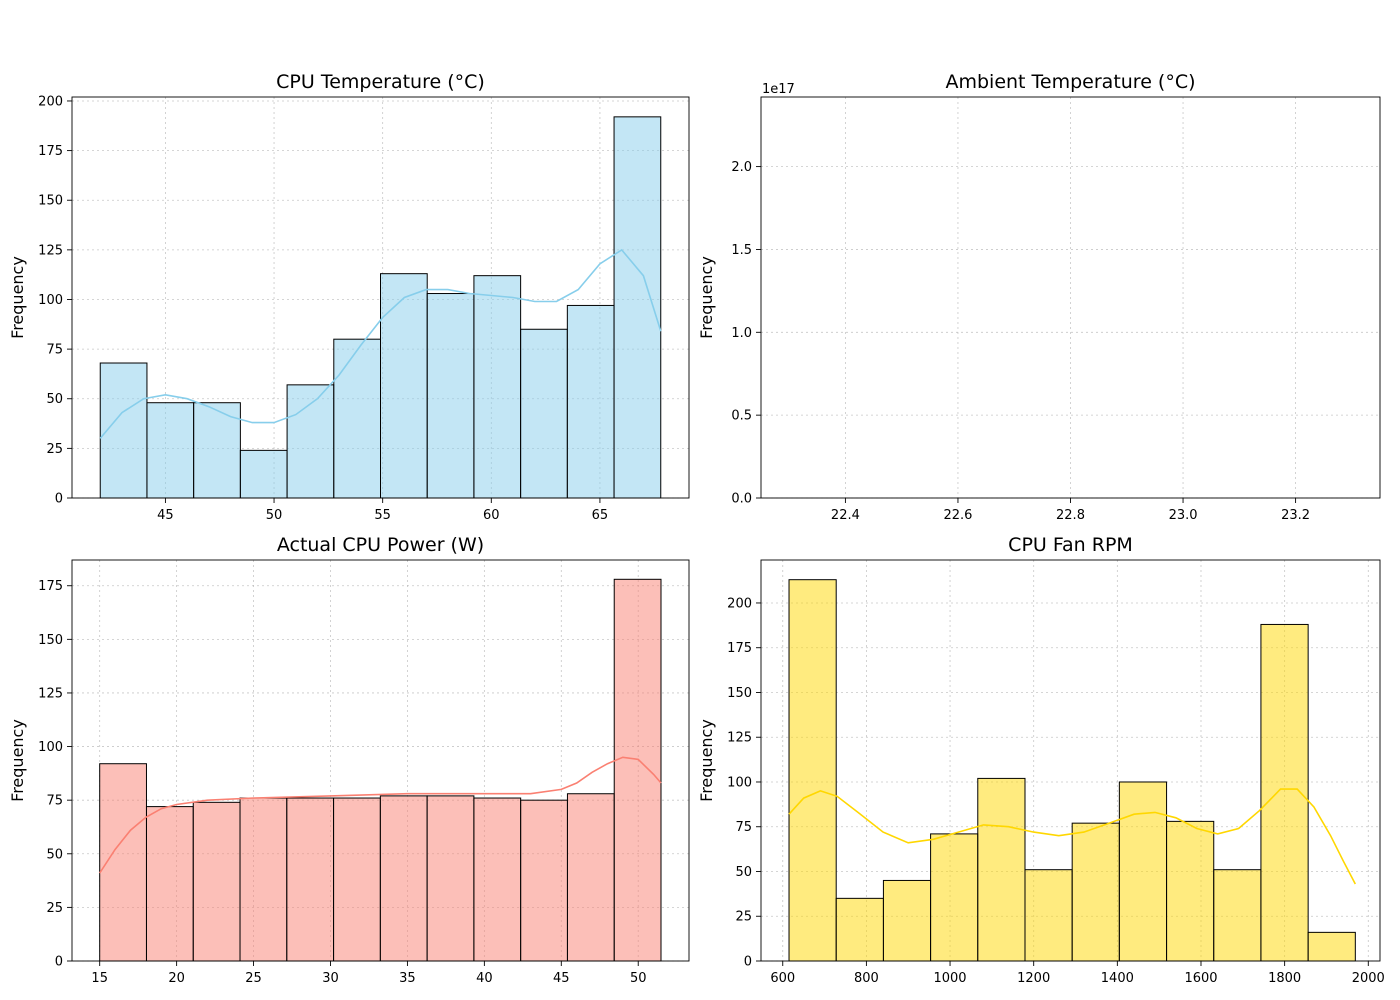  Describe the element at coordinates (1033, 978) in the screenshot. I see `x-tick-label: 1200` at that location.